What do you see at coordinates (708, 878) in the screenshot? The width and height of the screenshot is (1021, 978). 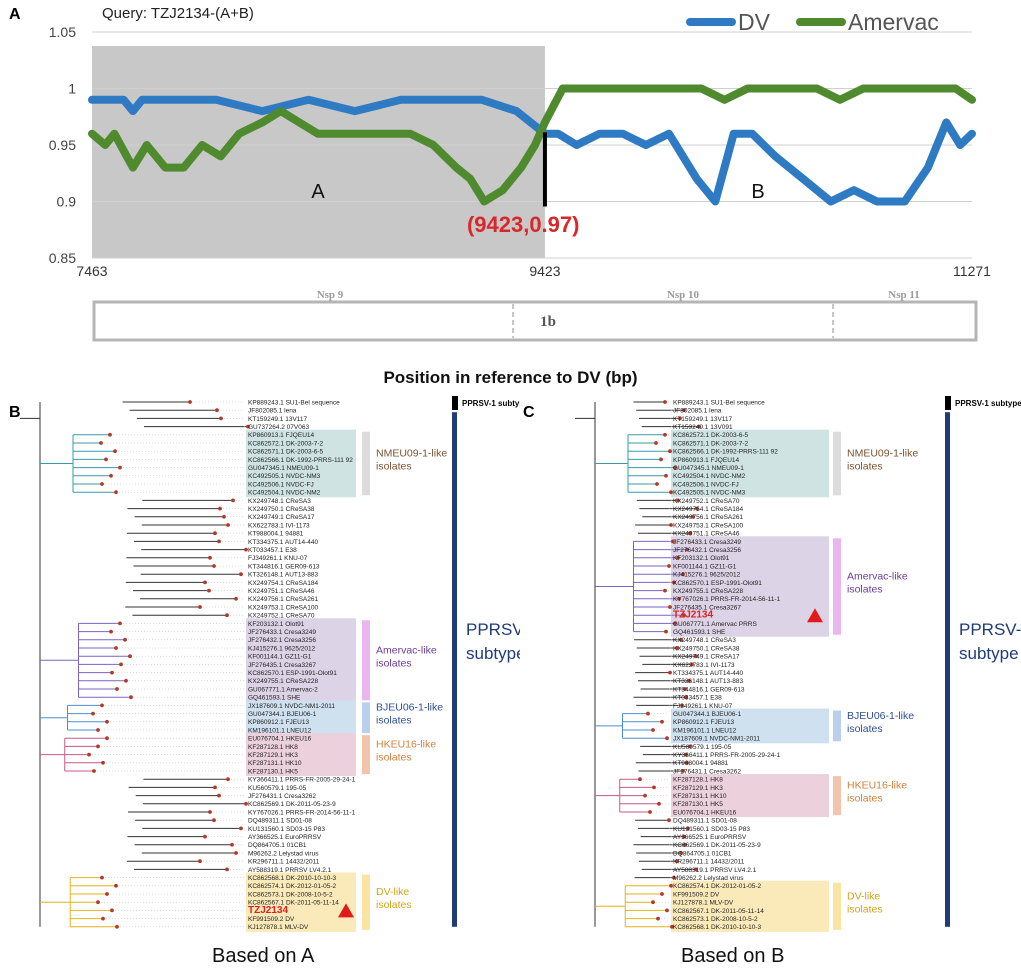 I see `leaf-label: M96262.2 Lelystad virus` at bounding box center [708, 878].